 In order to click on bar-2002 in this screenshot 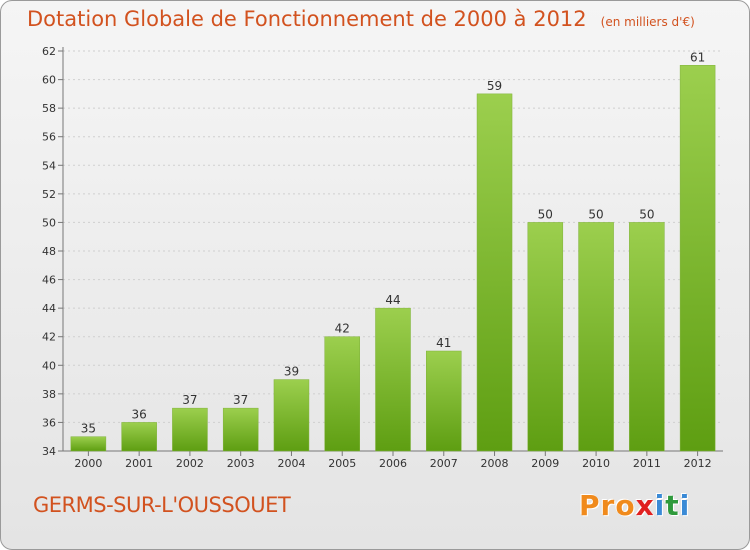, I will do `click(190, 429)`.